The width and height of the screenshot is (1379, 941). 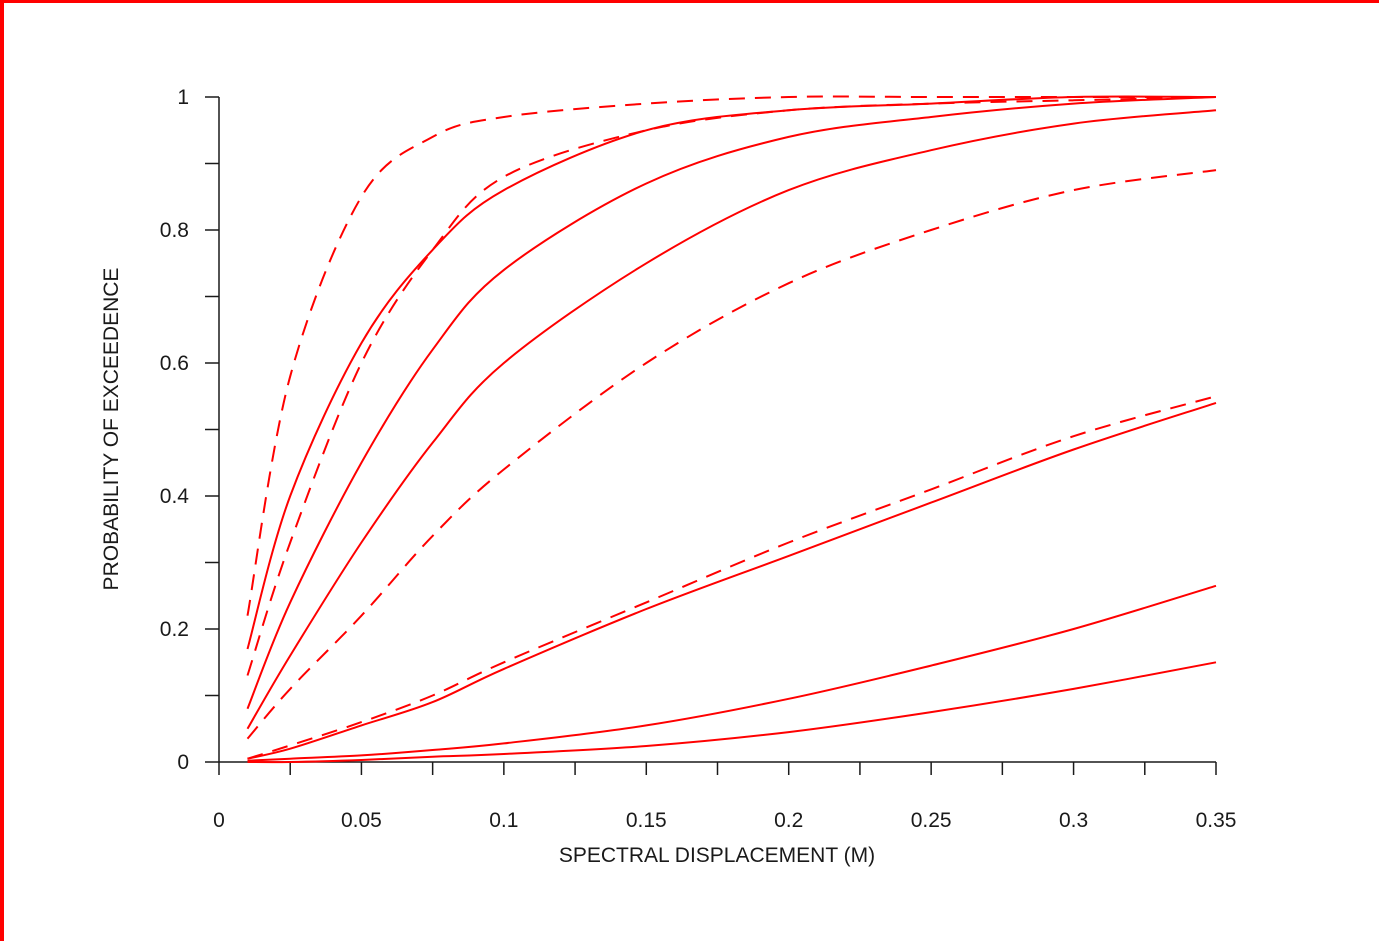 What do you see at coordinates (503, 820) in the screenshot?
I see `x-tick-label: 0.1` at bounding box center [503, 820].